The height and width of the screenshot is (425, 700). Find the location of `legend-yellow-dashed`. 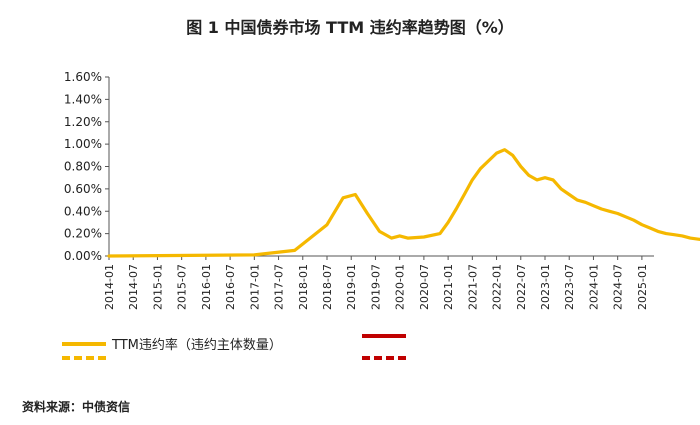

legend-yellow-dashed is located at coordinates (87, 358).